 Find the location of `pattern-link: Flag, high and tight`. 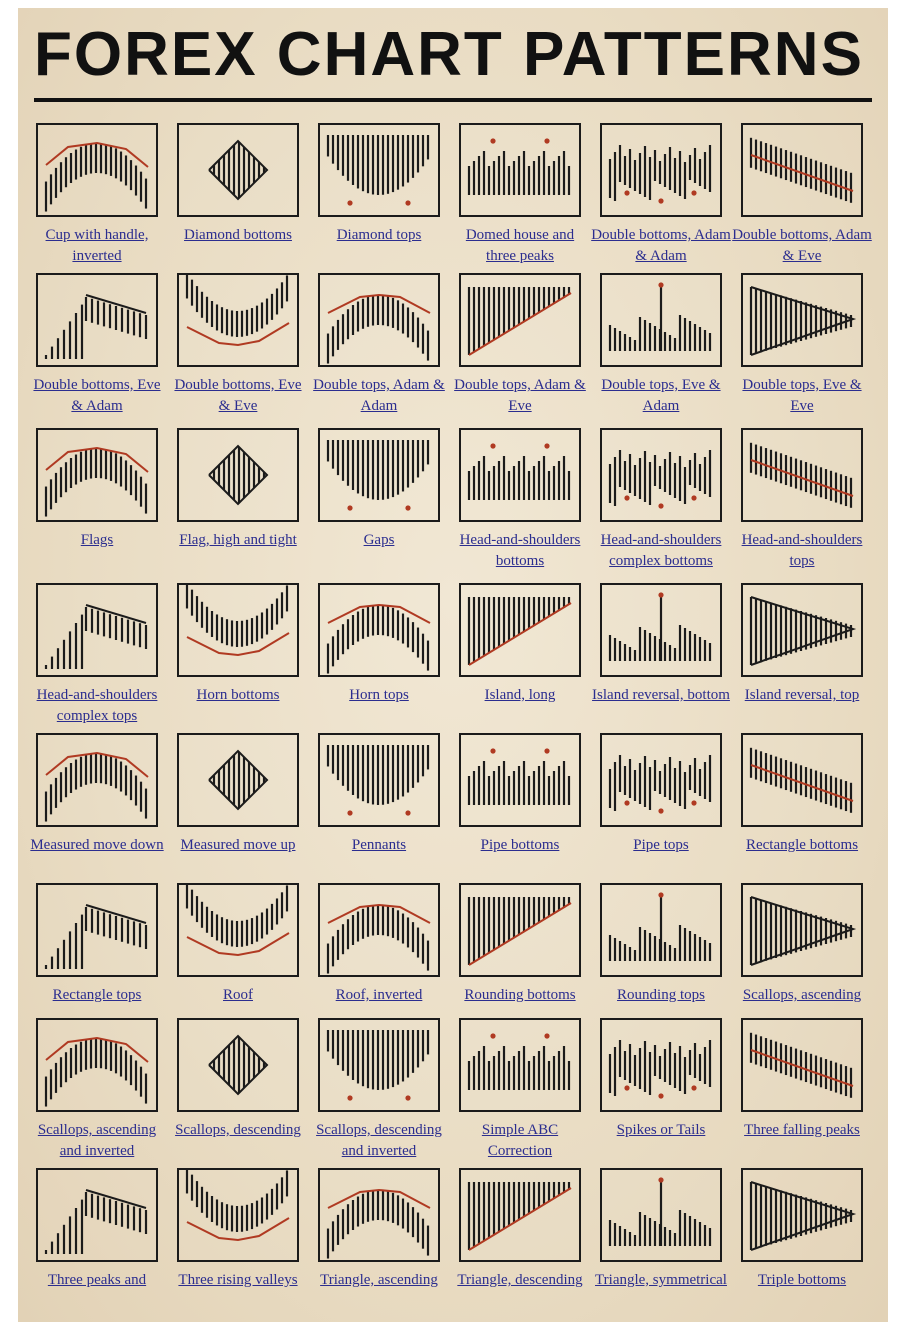

pattern-link: Flag, high and tight is located at coordinates (238, 540).